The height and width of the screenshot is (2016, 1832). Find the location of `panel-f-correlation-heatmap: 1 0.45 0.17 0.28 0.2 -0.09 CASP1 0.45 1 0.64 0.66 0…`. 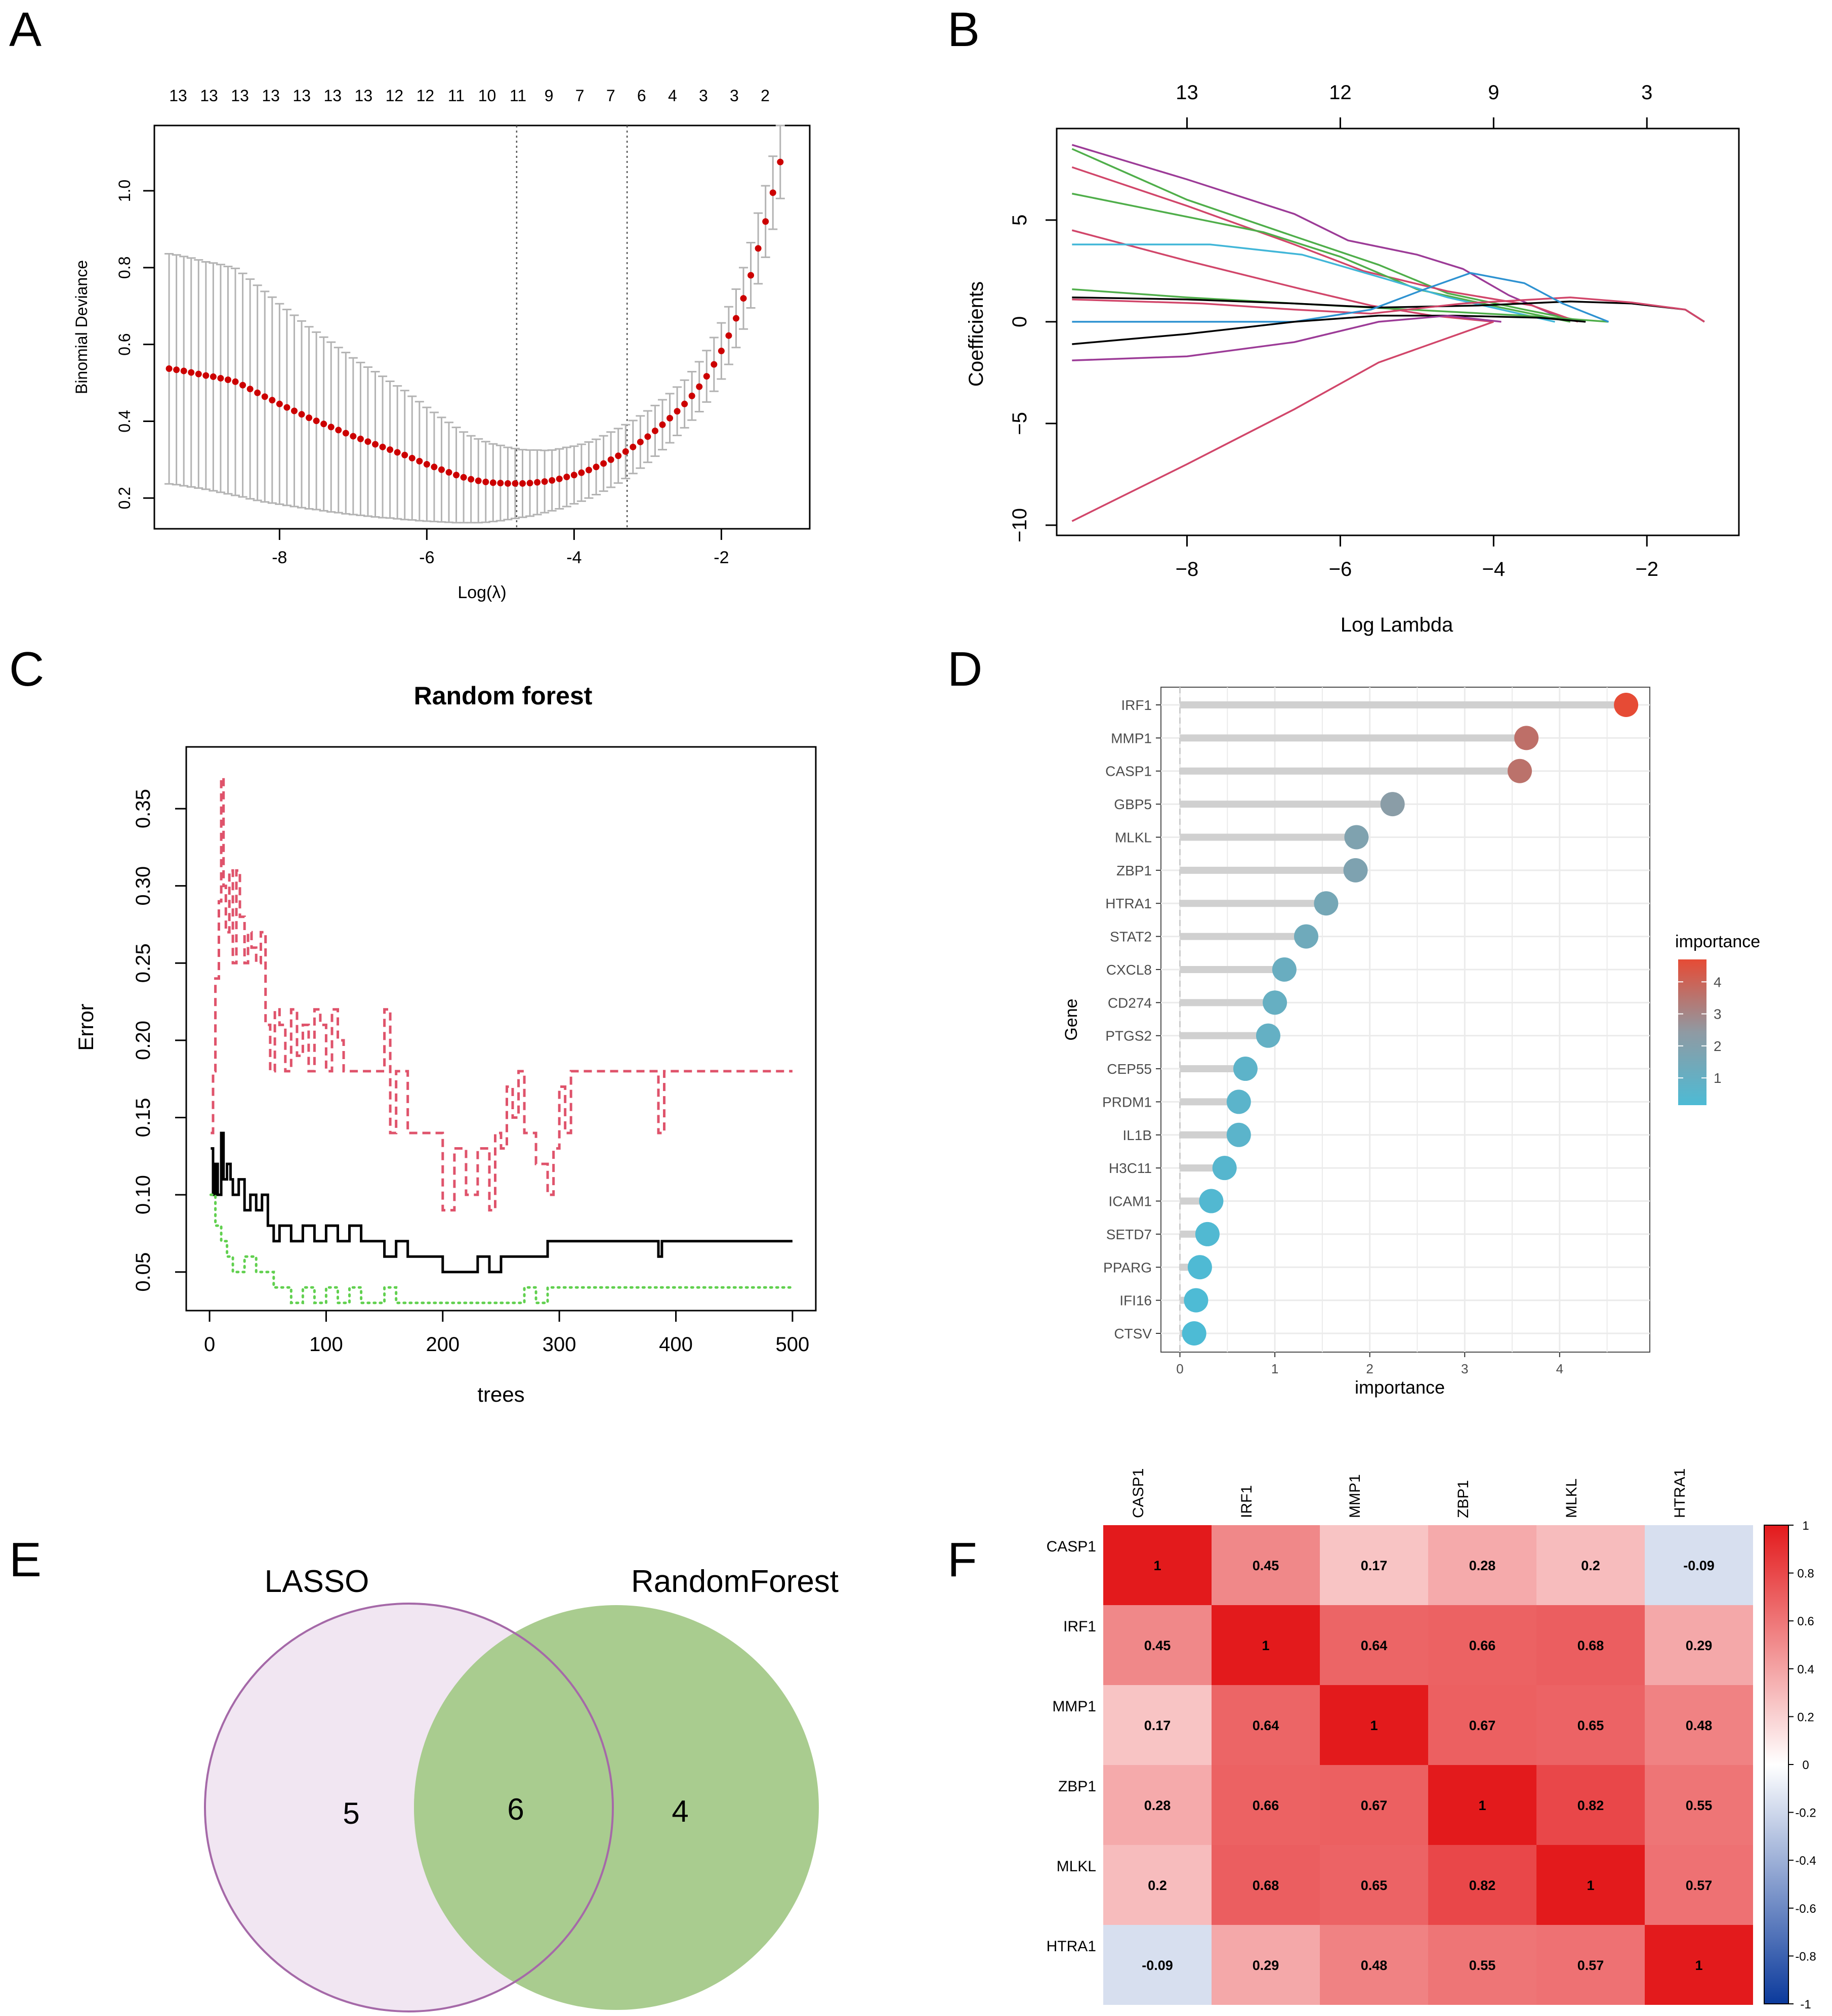

panel-f-correlation-heatmap: 1 0.45 0.17 0.28 0.2 -0.09 CASP1 0.45 1 0.64 0.66 0… is located at coordinates (1431, 1739).